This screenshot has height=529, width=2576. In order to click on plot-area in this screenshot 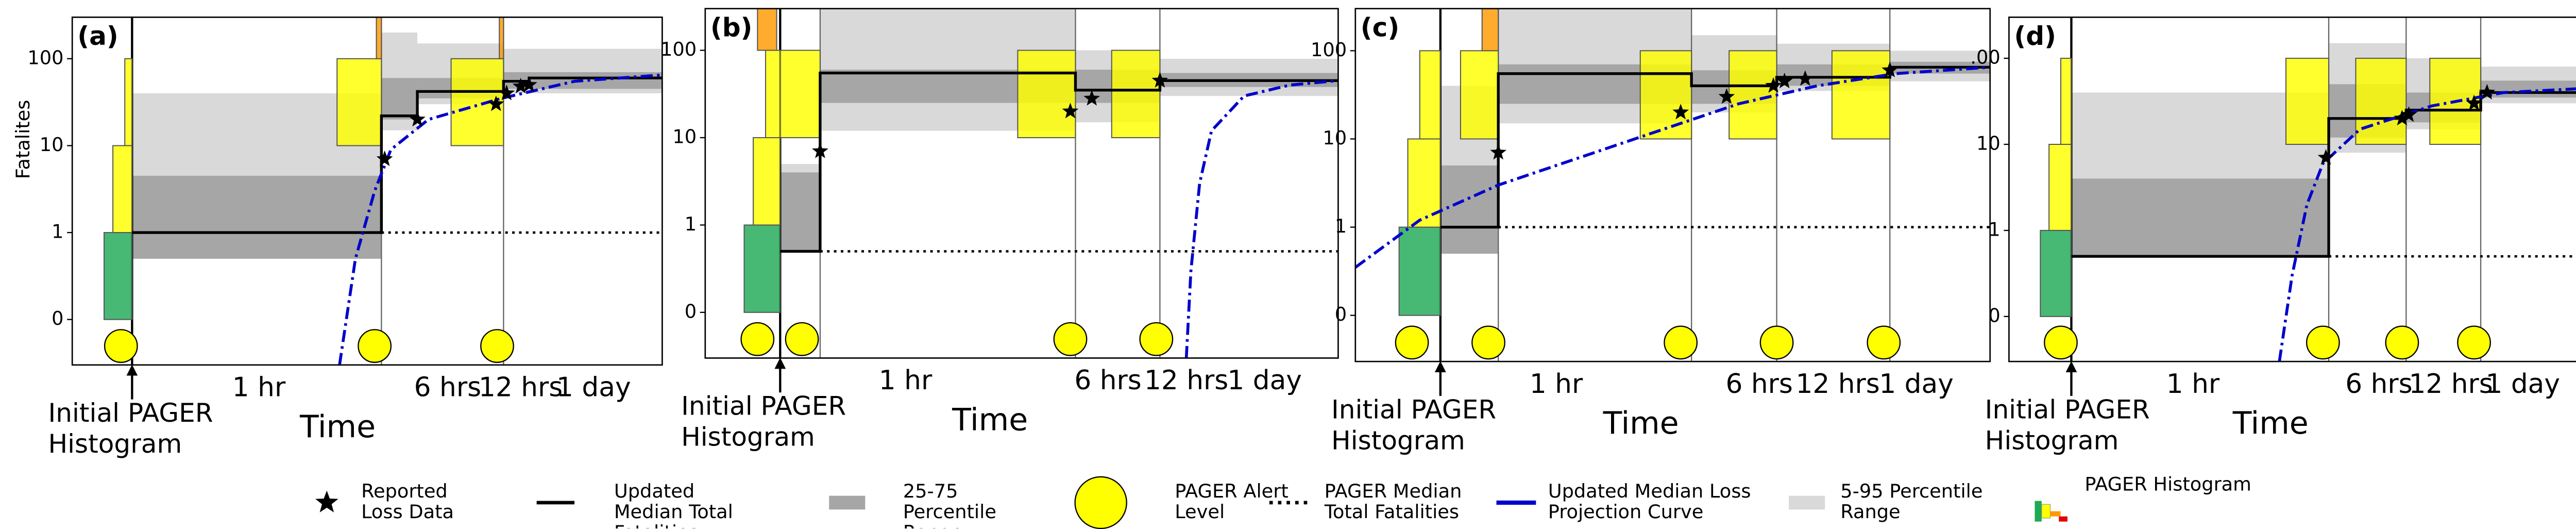, I will do `click(2292, 190)`.